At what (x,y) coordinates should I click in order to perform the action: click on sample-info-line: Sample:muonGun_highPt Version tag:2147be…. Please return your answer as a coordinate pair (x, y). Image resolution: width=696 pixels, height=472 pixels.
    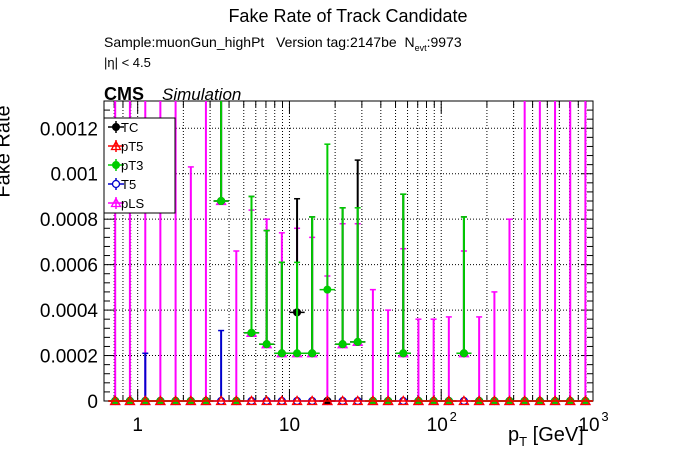
    Looking at the image, I should click on (283, 43).